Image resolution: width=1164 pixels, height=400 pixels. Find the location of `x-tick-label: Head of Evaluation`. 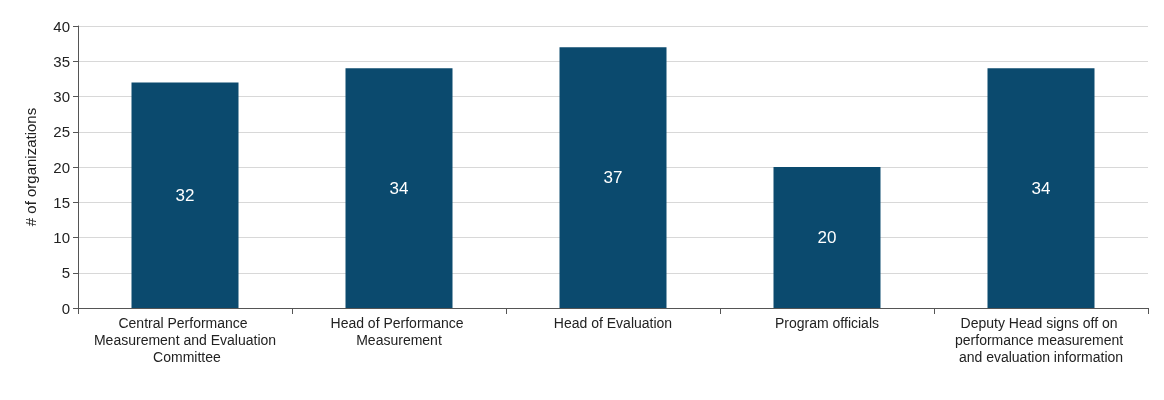

x-tick-label: Head of Evaluation is located at coordinates (613, 322).